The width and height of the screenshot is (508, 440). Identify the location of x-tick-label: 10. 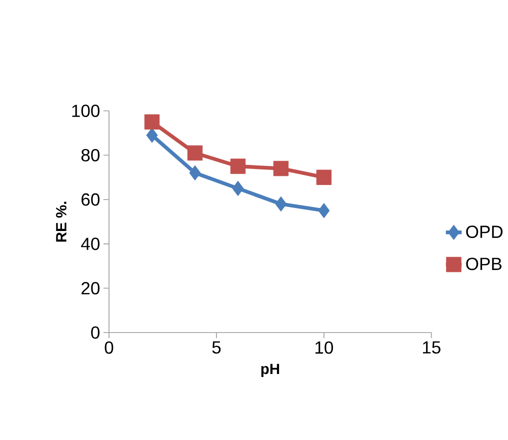
(325, 347).